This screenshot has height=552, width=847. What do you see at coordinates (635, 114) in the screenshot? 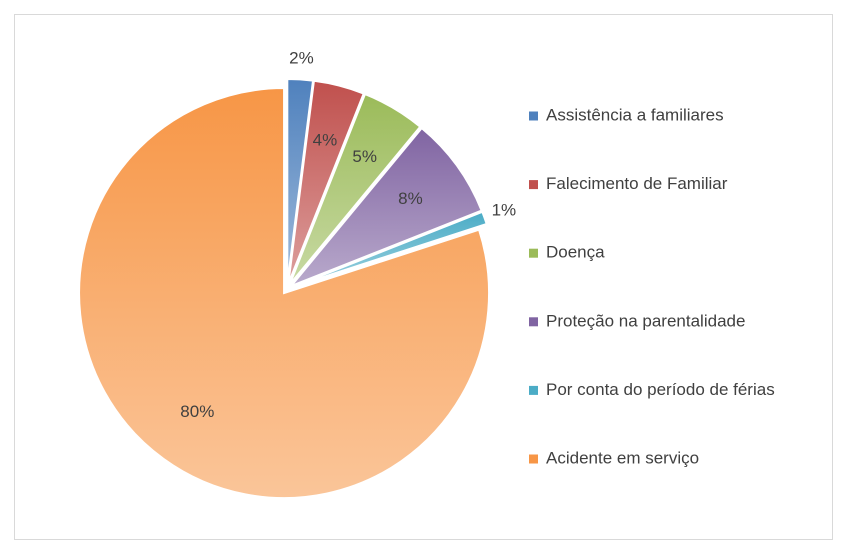
I see `legend-label: Assistência a familiares` at bounding box center [635, 114].